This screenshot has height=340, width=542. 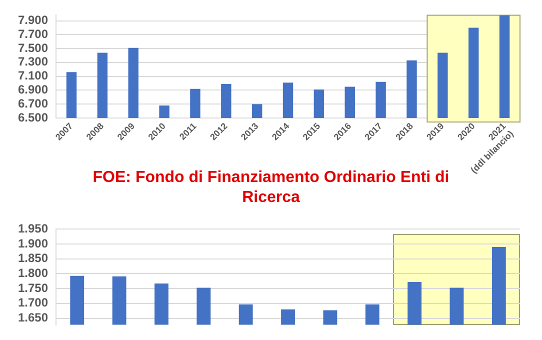 What do you see at coordinates (33, 287) in the screenshot?
I see `y-tick-label: 1.750` at bounding box center [33, 287].